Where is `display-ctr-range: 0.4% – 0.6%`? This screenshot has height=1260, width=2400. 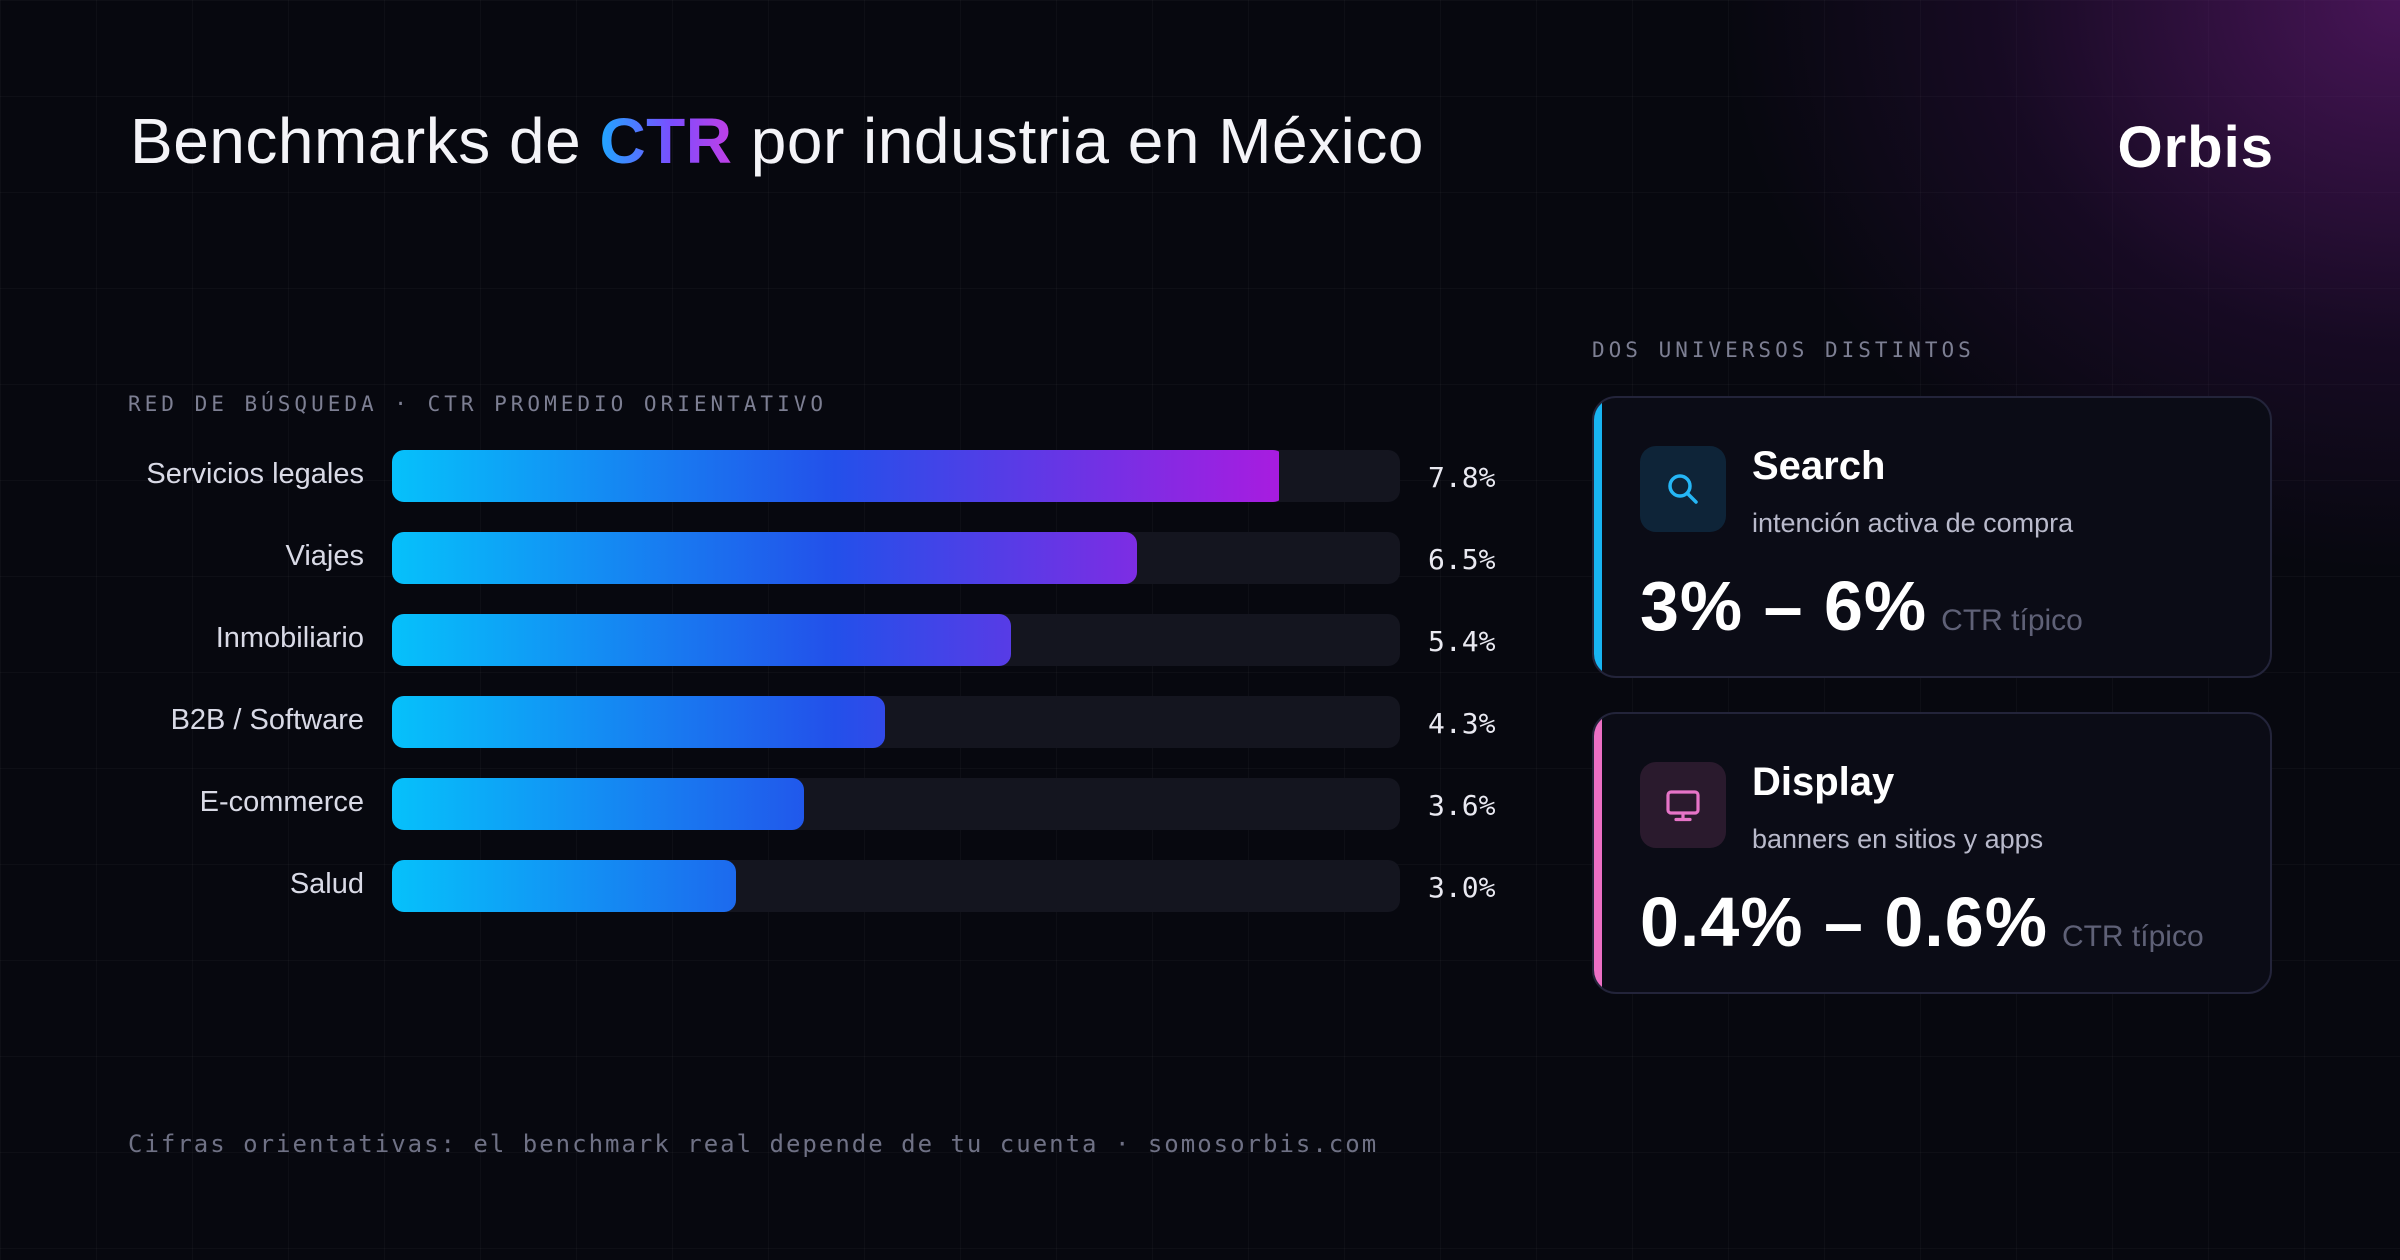
display-ctr-range: 0.4% – 0.6% is located at coordinates (1844, 922).